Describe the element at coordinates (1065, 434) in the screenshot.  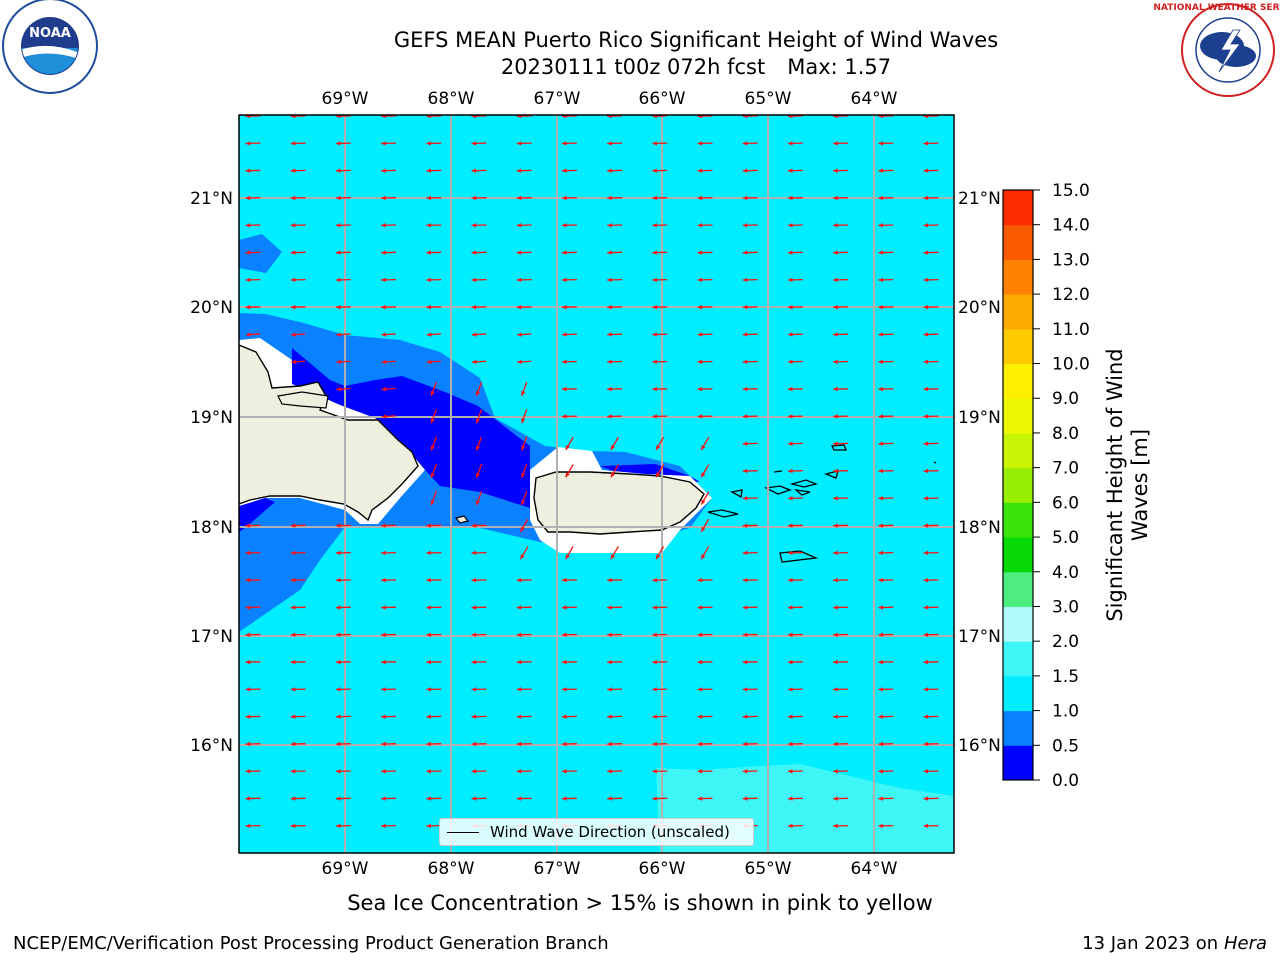
I see `colorbar-tick-label: 8.0` at that location.